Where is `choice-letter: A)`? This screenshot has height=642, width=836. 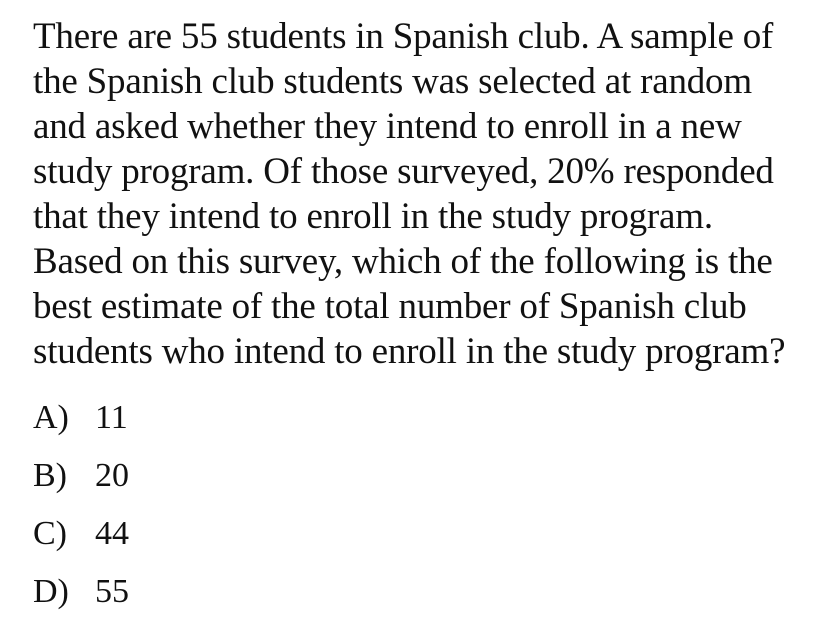
choice-letter: A) is located at coordinates (51, 417).